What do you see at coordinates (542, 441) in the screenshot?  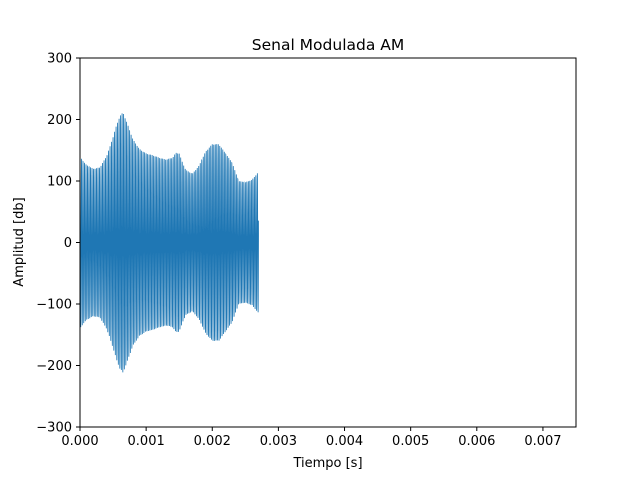 I see `x-tick-label: 0.007` at bounding box center [542, 441].